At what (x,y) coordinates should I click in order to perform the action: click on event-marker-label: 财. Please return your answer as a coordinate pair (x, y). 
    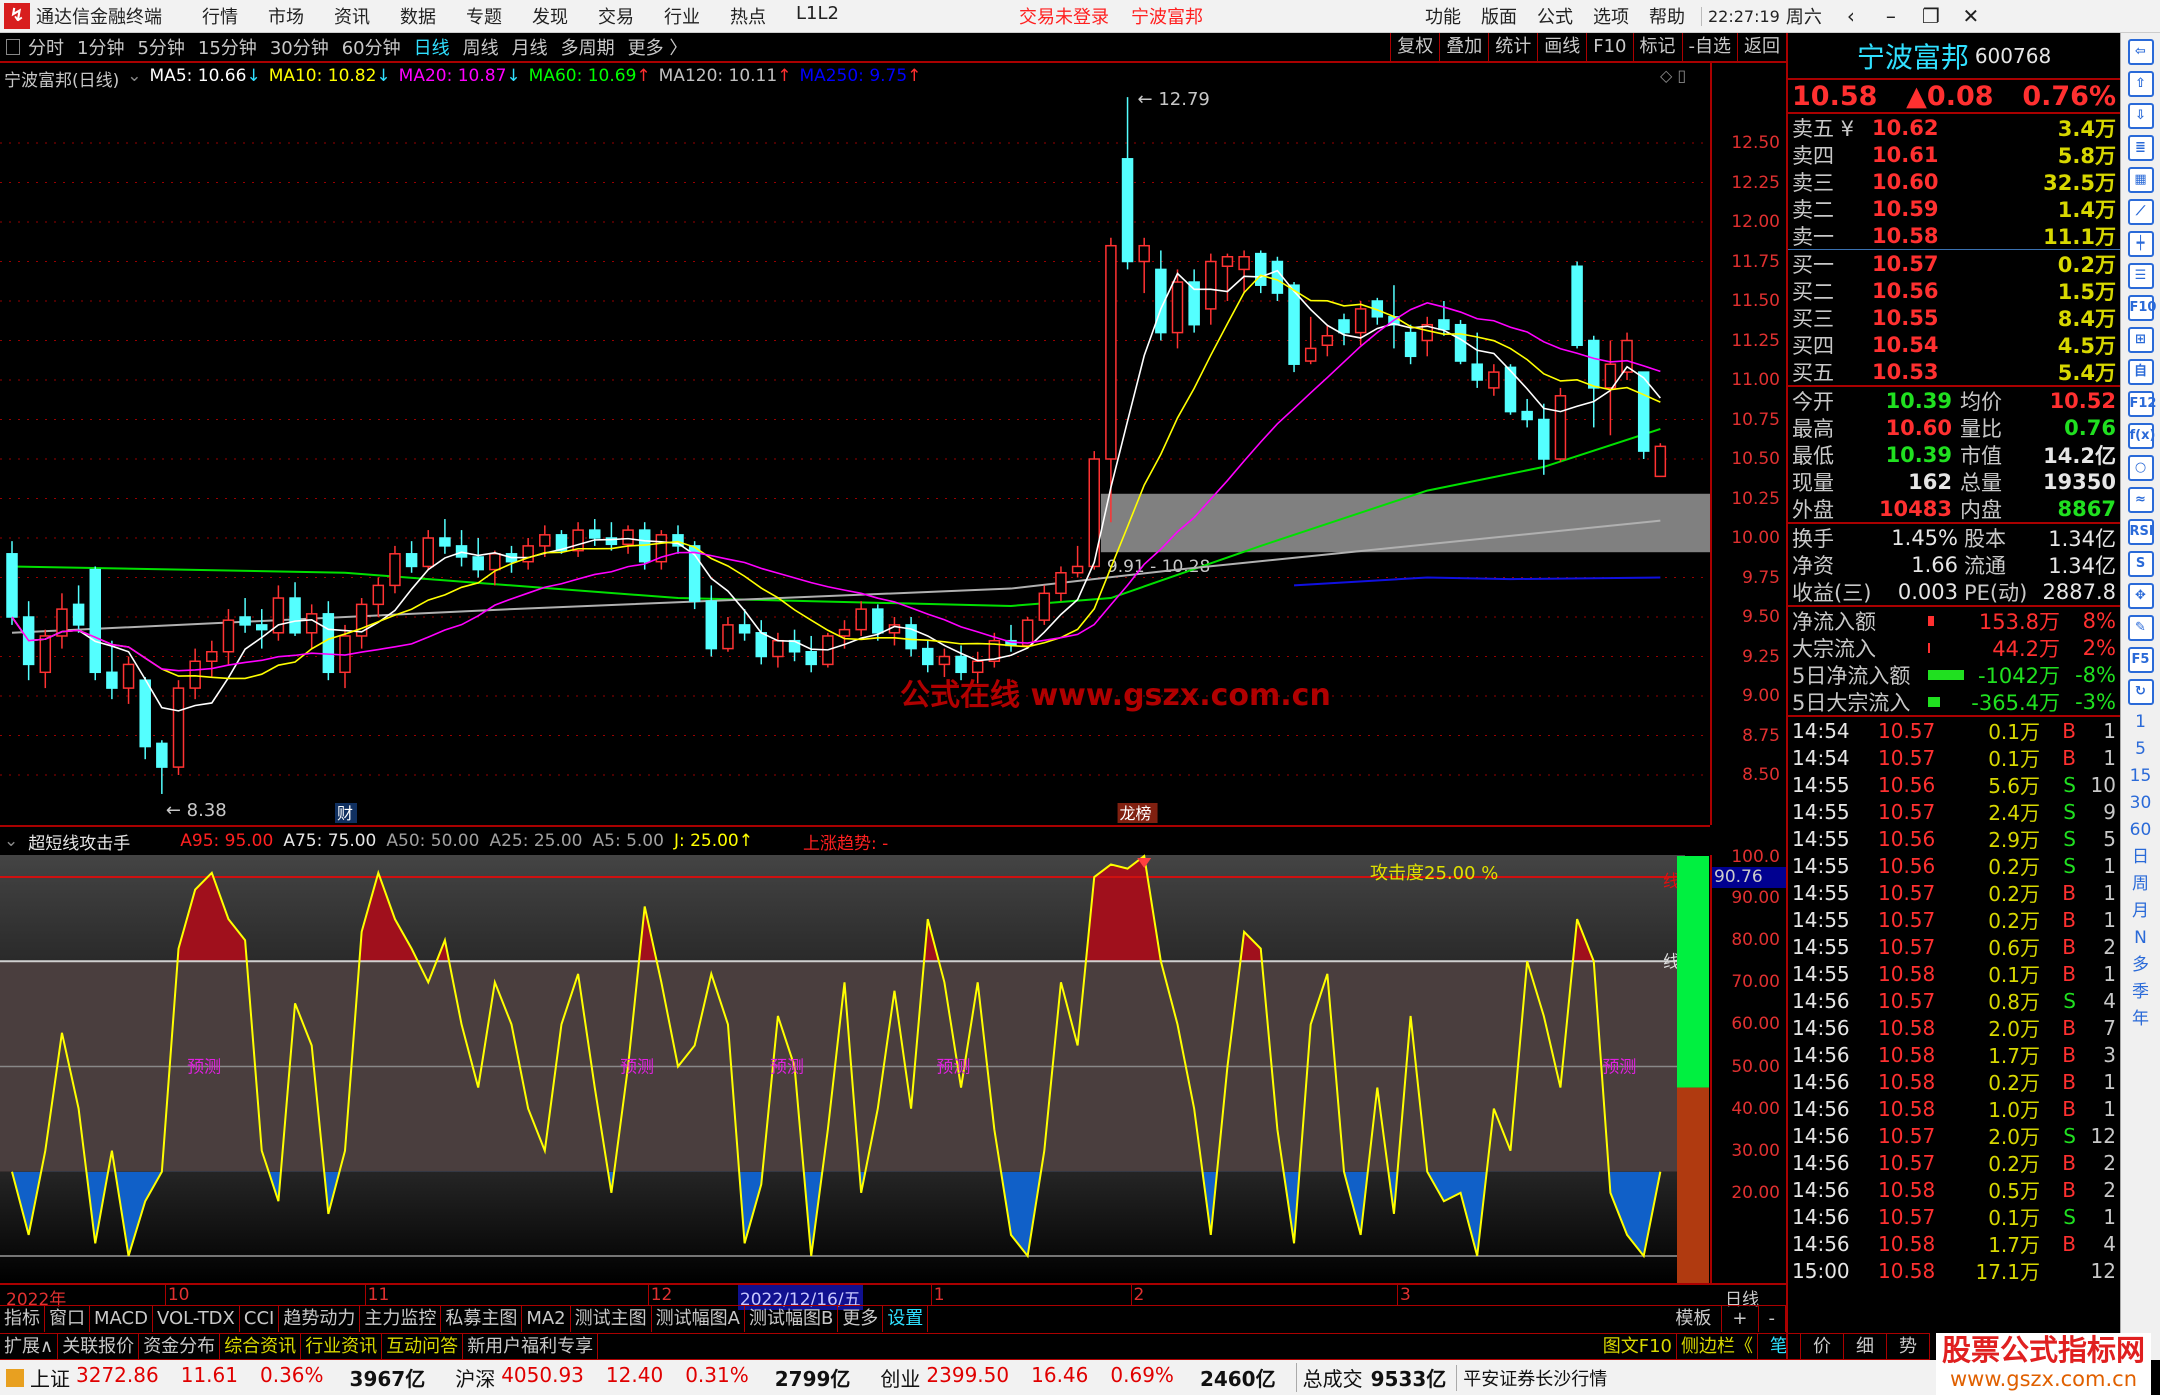
    Looking at the image, I should click on (345, 813).